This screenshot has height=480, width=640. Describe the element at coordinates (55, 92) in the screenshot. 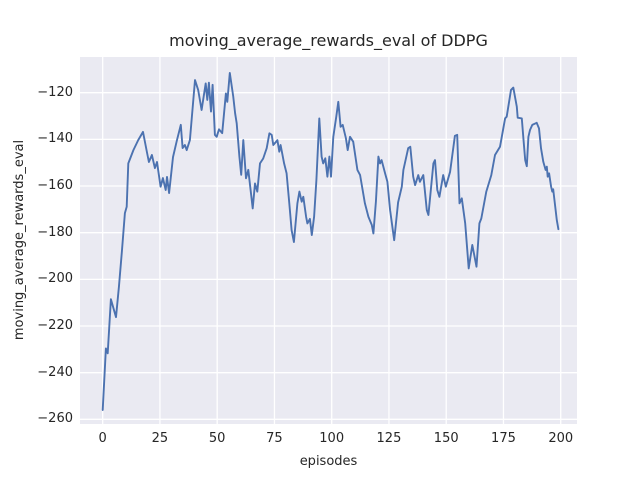

I see `y-tick-label: −120` at that location.